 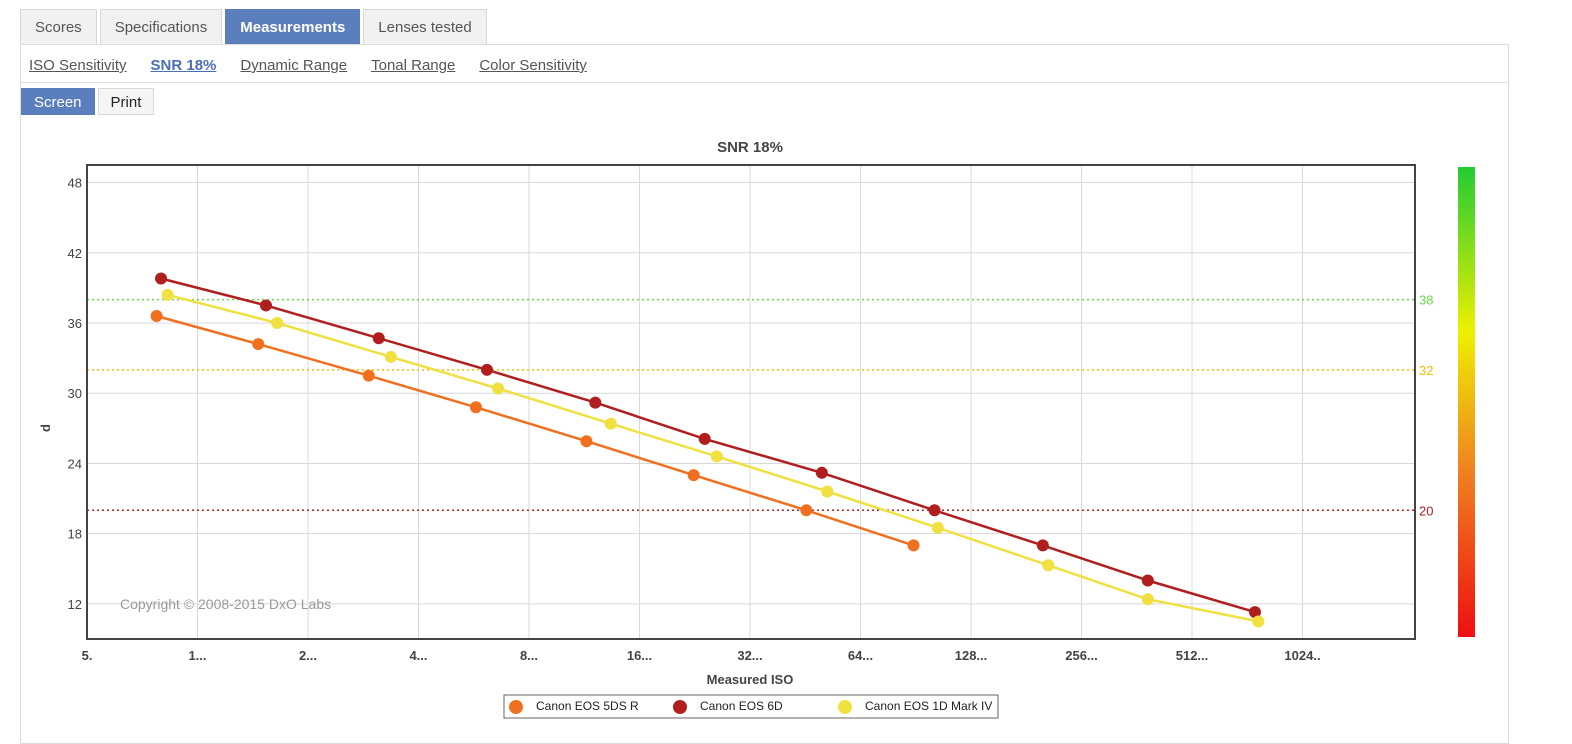 What do you see at coordinates (87, 655) in the screenshot?
I see `x-tick-label: 5.` at bounding box center [87, 655].